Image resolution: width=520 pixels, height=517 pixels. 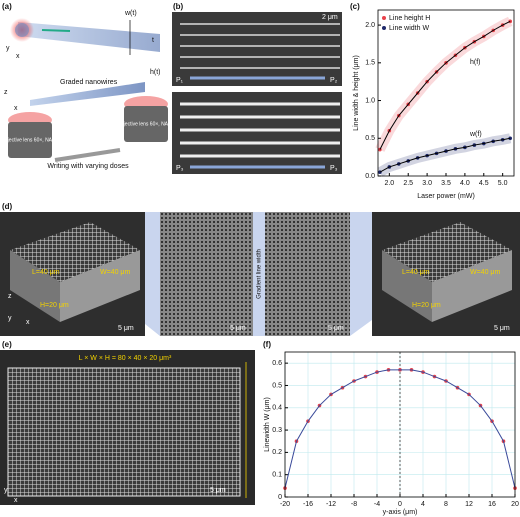 What do you see at coordinates (125, 358) in the screenshot?
I see `dims: L × W × H = 80 × 40 × 20 μm³` at bounding box center [125, 358].